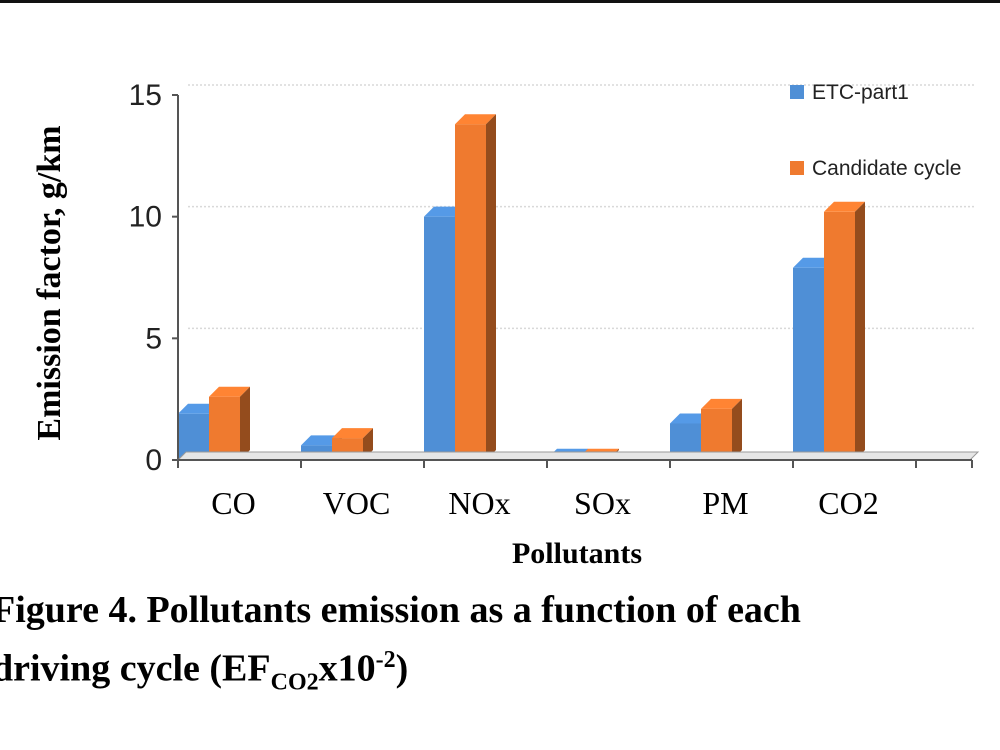 The height and width of the screenshot is (750, 1000). Describe the element at coordinates (602, 503) in the screenshot. I see `x-tick-label: SOx` at that location.